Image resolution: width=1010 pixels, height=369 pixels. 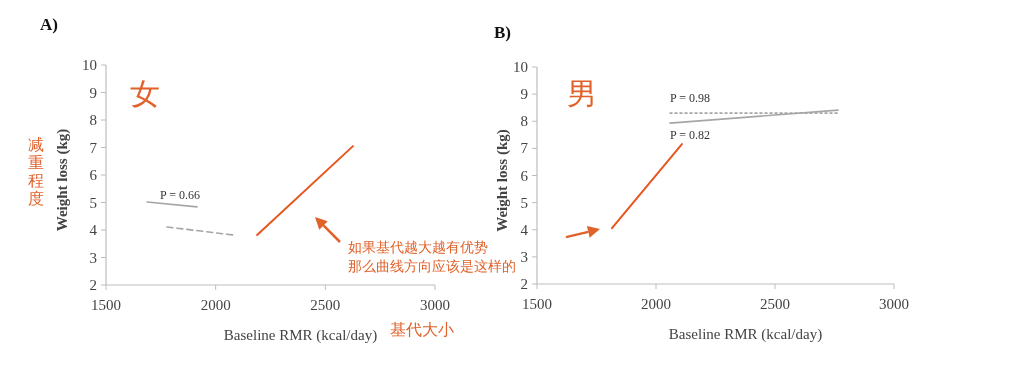 What do you see at coordinates (690, 135) in the screenshot?
I see `annotation: P = 0.82` at bounding box center [690, 135].